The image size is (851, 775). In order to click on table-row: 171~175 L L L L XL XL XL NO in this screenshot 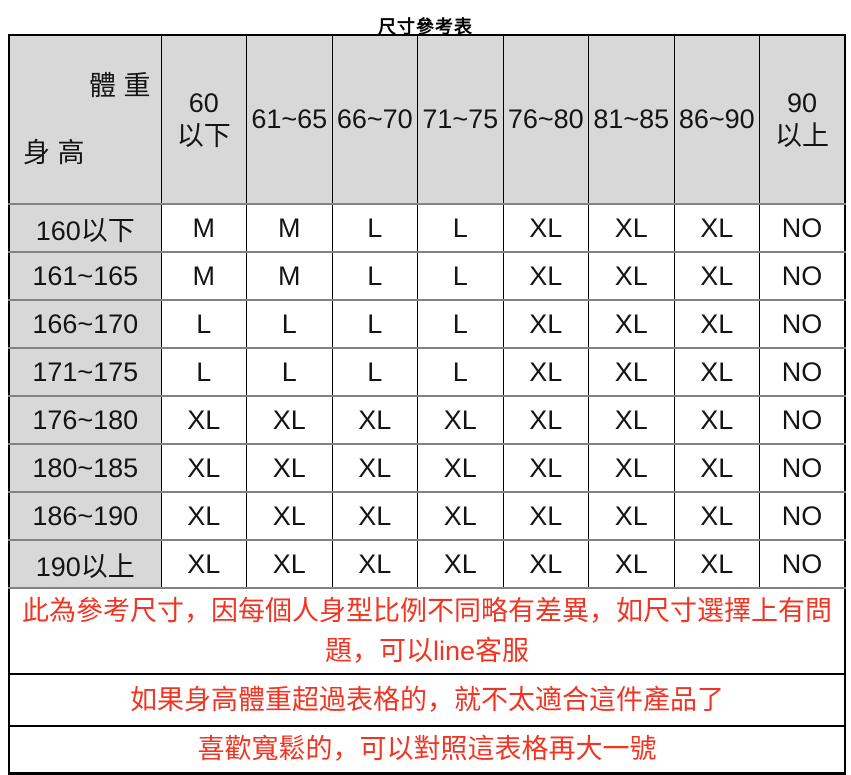, I will do `click(427, 371)`.